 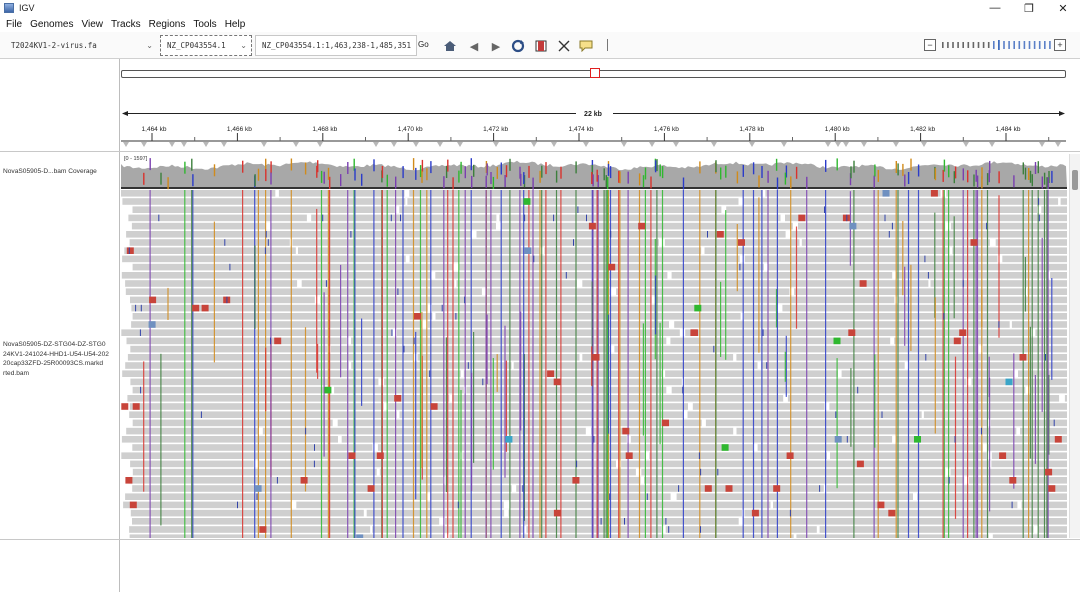 What do you see at coordinates (1060, 45) in the screenshot?
I see `zoom-in-icon: +` at bounding box center [1060, 45].